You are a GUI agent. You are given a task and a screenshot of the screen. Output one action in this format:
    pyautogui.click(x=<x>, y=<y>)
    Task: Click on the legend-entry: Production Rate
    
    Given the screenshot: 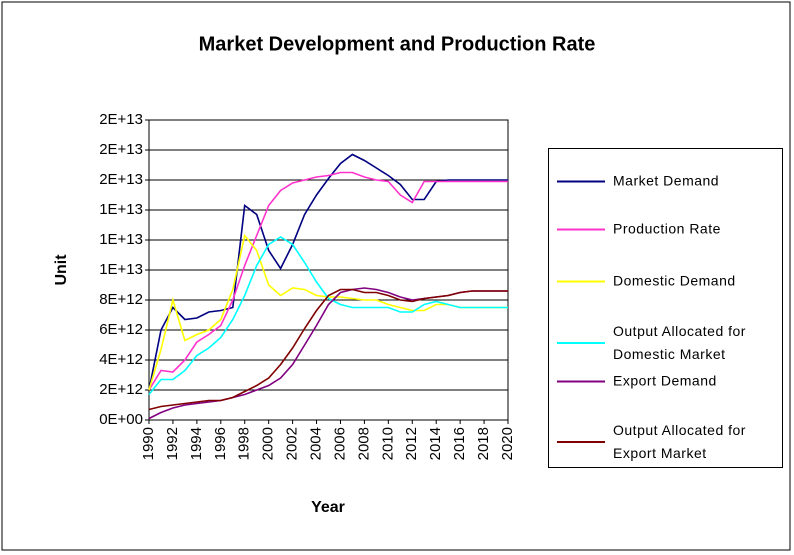 What is the action you would take?
    pyautogui.click(x=669, y=229)
    